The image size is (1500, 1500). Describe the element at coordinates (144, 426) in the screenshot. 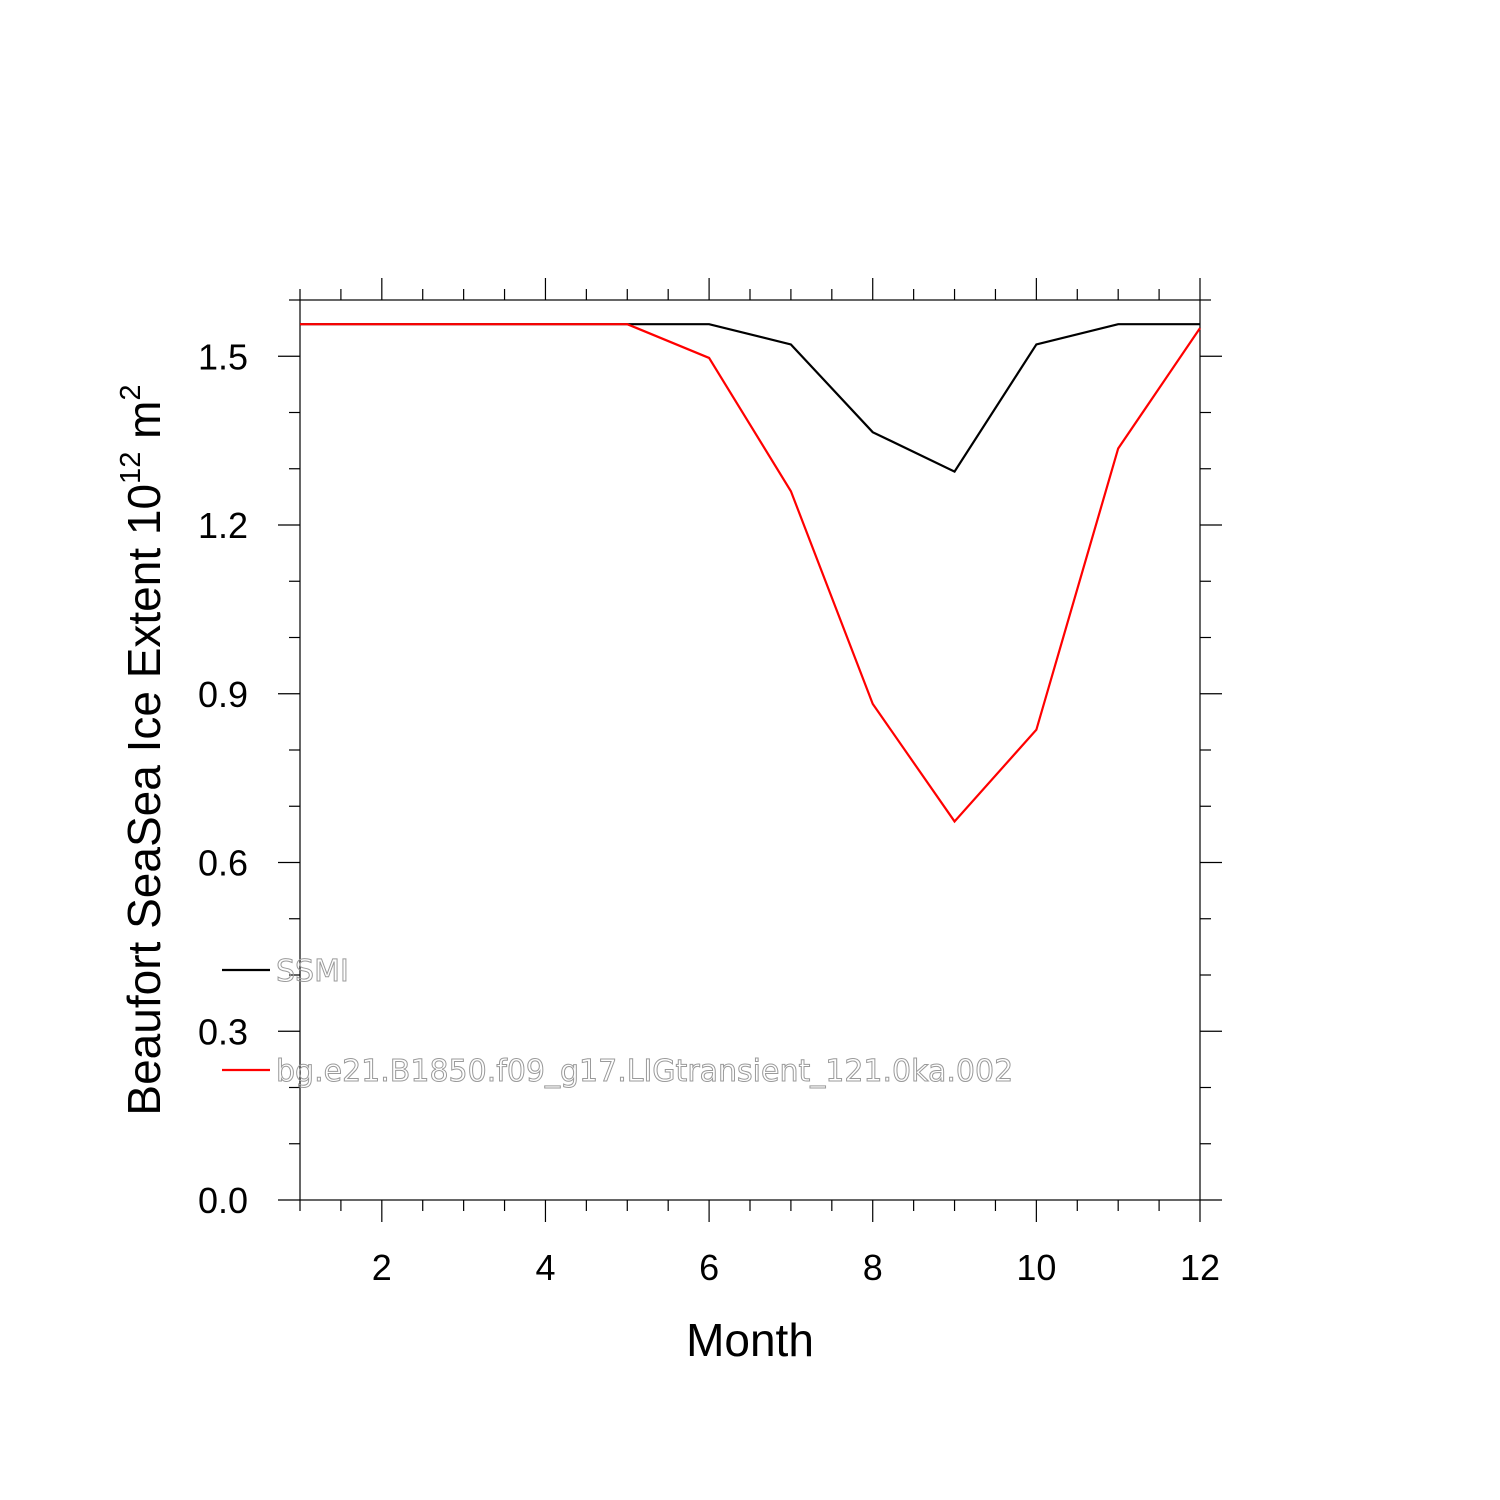

I see `y-axis-title-unit: m` at that location.